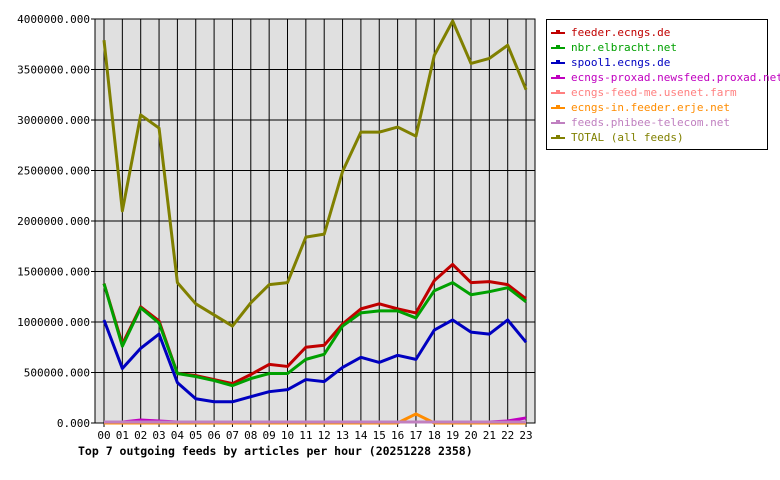 This screenshot has height=480, width=780. What do you see at coordinates (675, 77) in the screenshot?
I see `legend-label: ecngs-proxad.newsfeed.proxad.net` at bounding box center [675, 77].